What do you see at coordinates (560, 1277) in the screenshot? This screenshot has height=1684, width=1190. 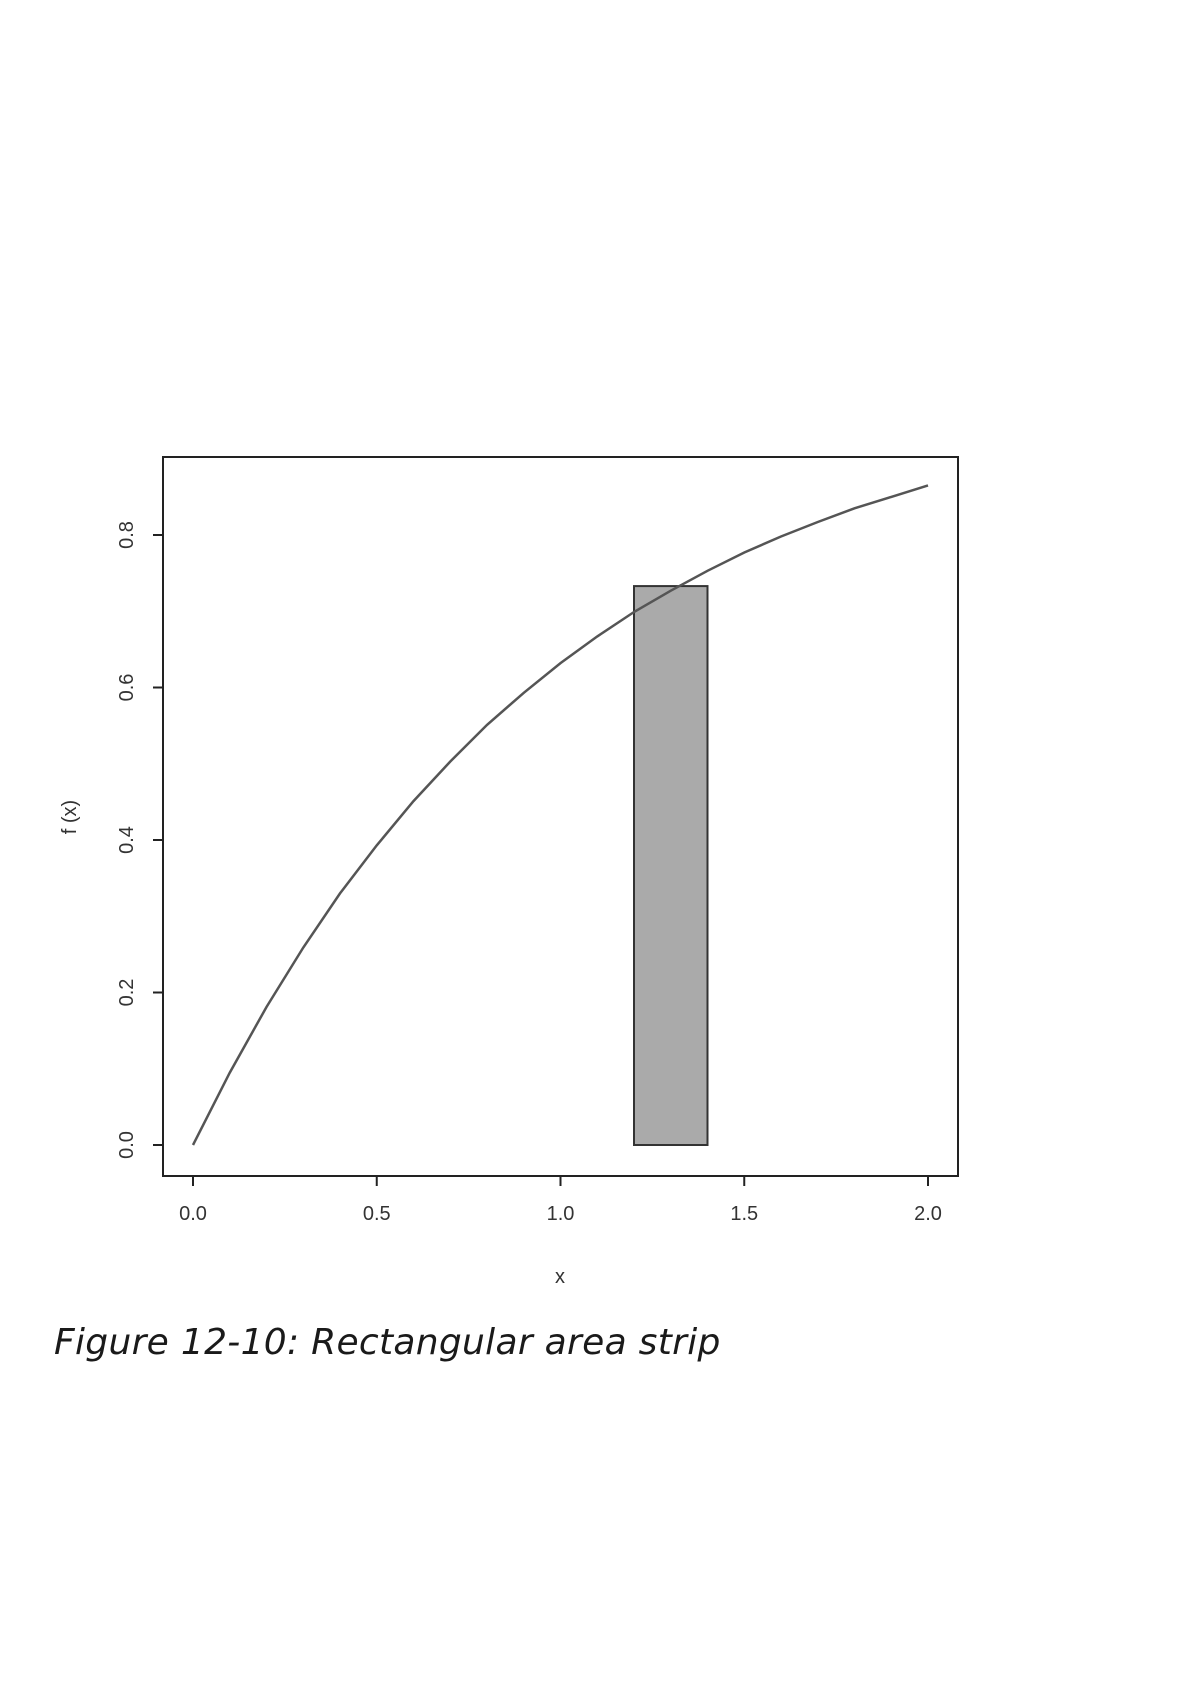 I see `x-axis-label: x` at bounding box center [560, 1277].